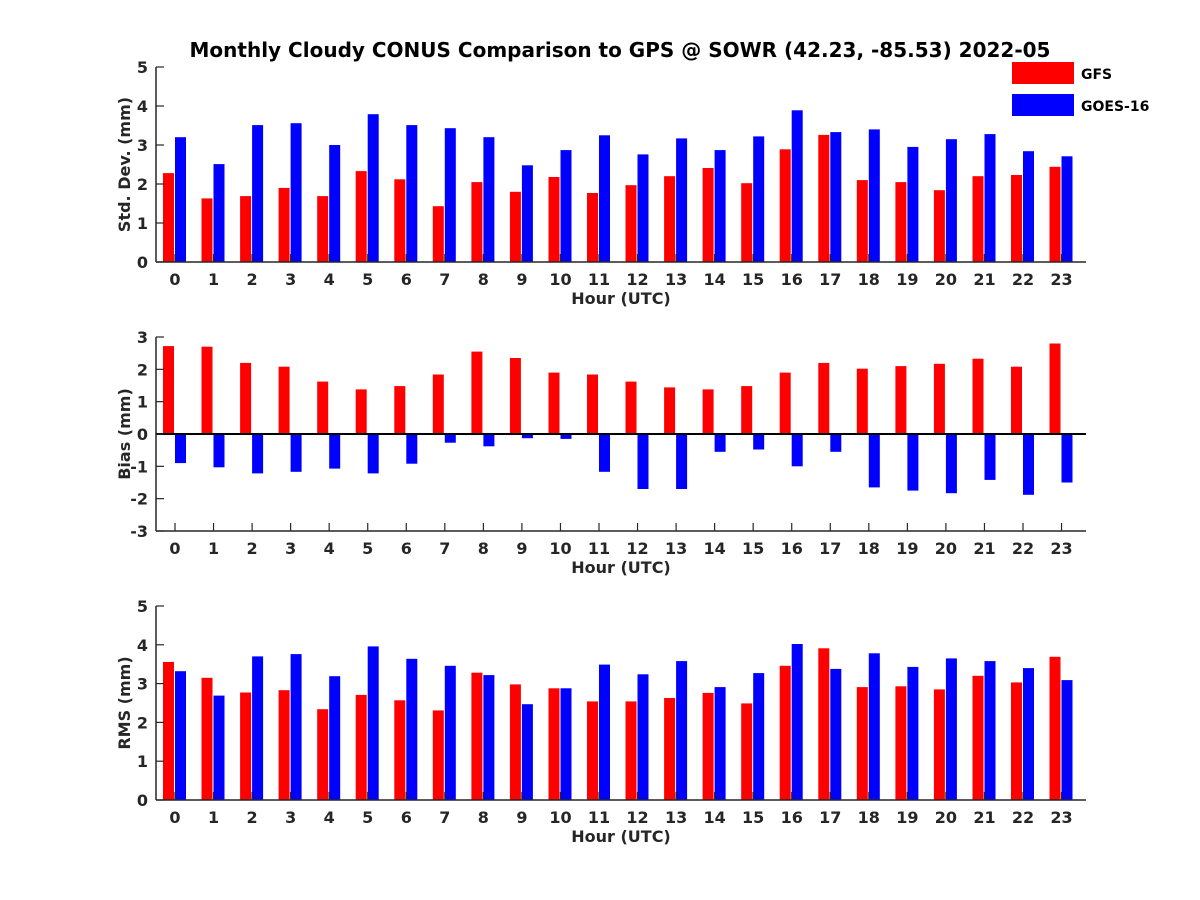 The height and width of the screenshot is (900, 1200). What do you see at coordinates (142, 434) in the screenshot?
I see `y-tick-label-bias-0: 0` at bounding box center [142, 434].